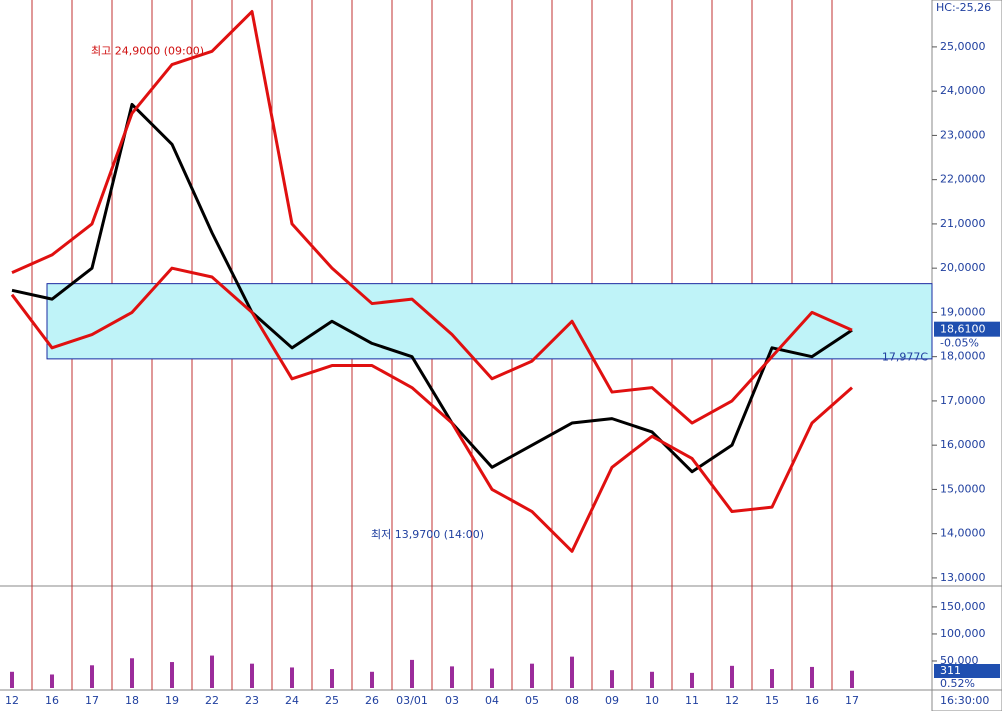 The width and height of the screenshot is (1002, 715). I want to click on y-tick-label: 17,0000, so click(963, 400).